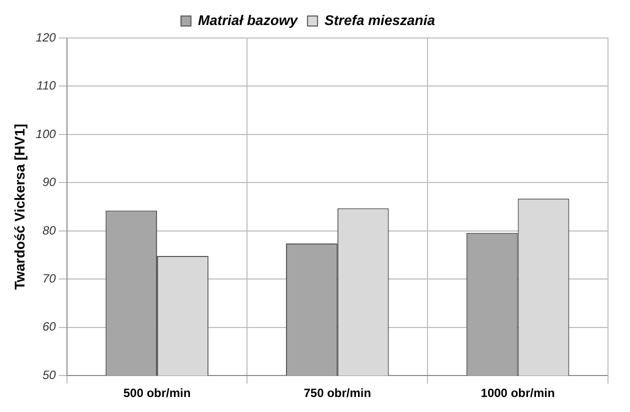 Image resolution: width=630 pixels, height=412 pixels. I want to click on y-tick-label: 110, so click(46, 85).